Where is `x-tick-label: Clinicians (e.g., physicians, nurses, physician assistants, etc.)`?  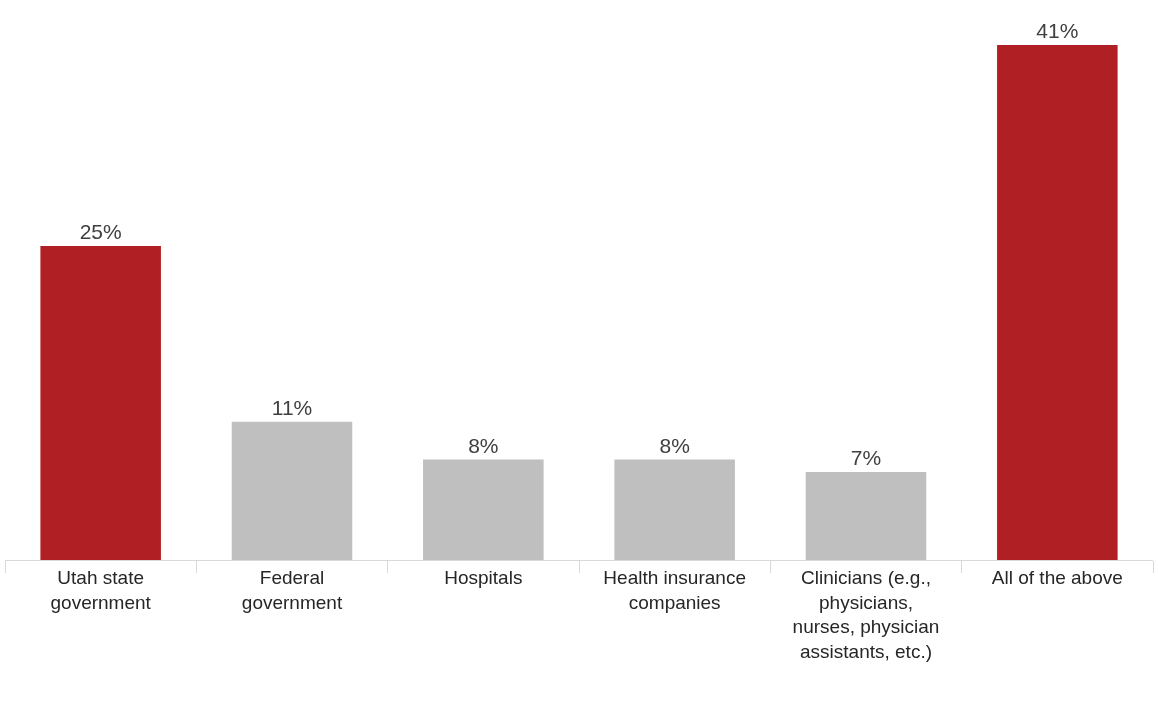
x-tick-label: Clinicians (e.g., physicians, nurses, physician assistants, etc.) is located at coordinates (866, 614).